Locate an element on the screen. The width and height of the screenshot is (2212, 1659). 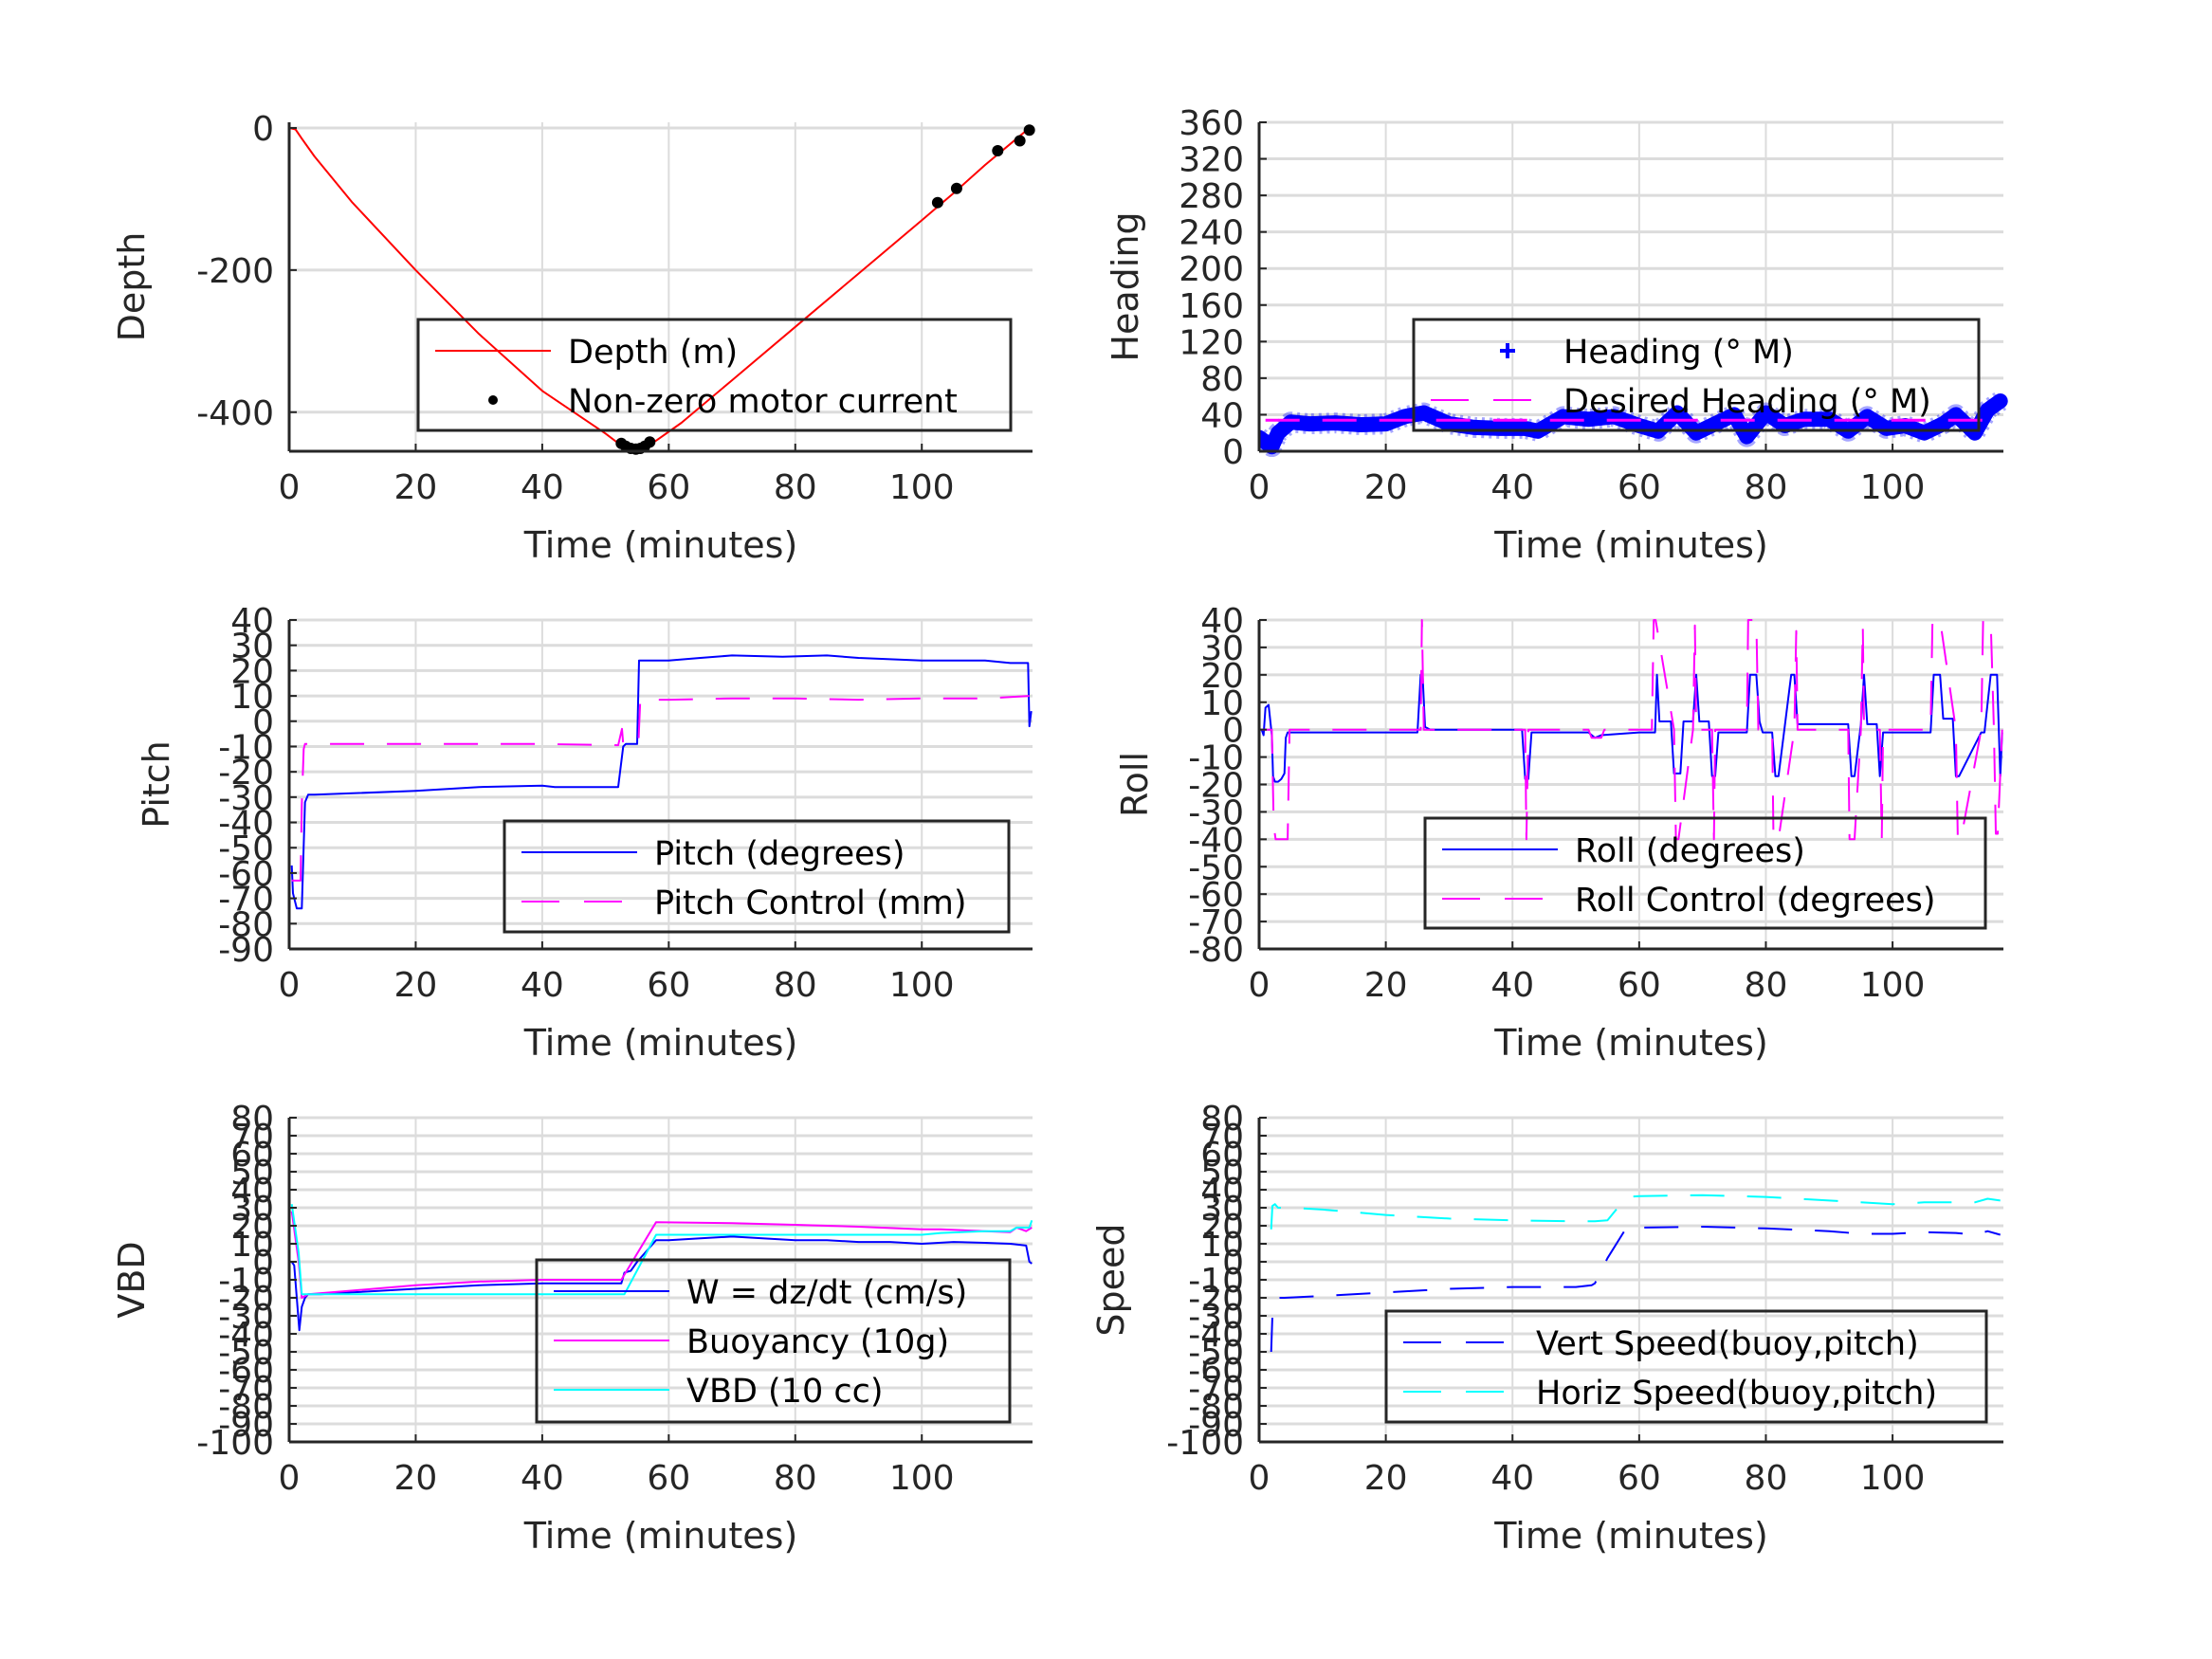
heading-grid is located at coordinates (1630, 286).